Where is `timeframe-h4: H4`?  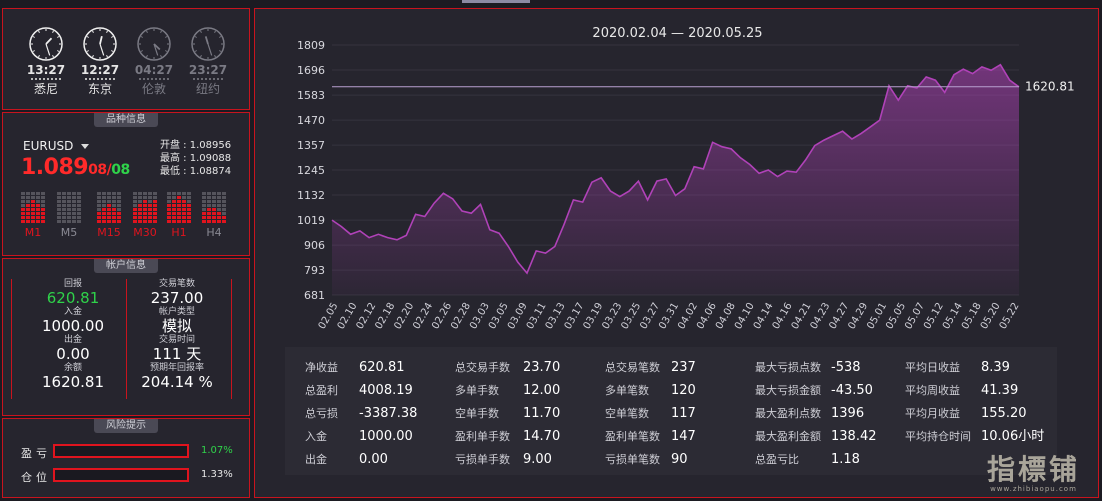
timeframe-h4: H4 is located at coordinates (214, 215).